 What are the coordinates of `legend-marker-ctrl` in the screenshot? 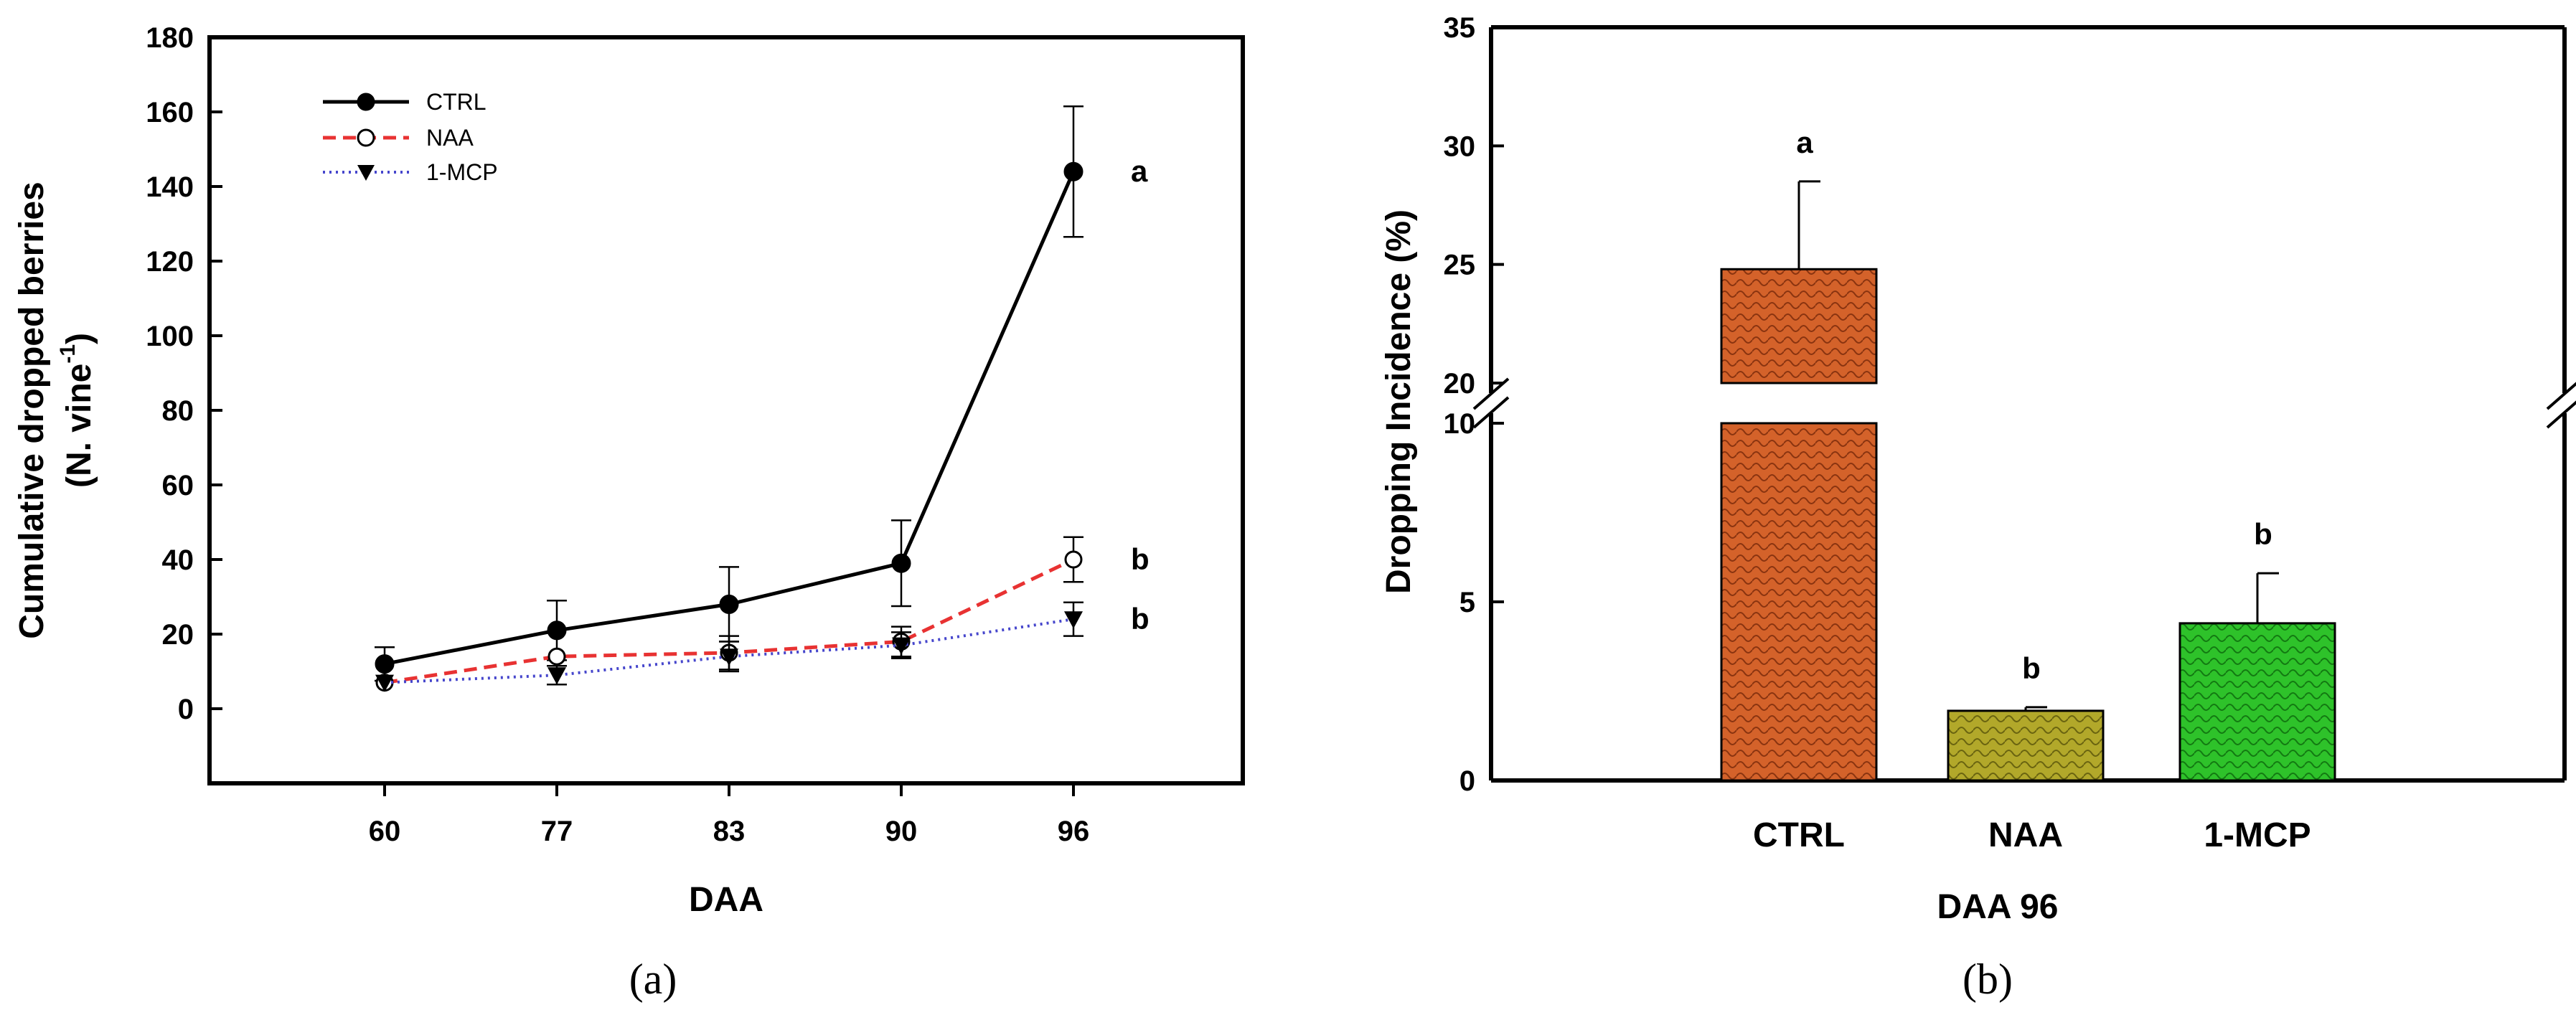 It's located at (366, 102).